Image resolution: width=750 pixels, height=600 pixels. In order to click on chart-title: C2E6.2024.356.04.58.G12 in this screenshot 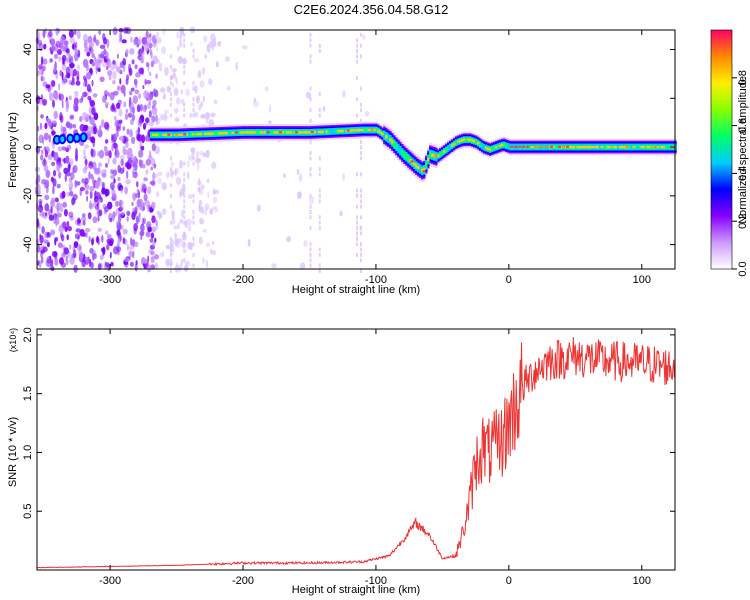, I will do `click(371, 9)`.